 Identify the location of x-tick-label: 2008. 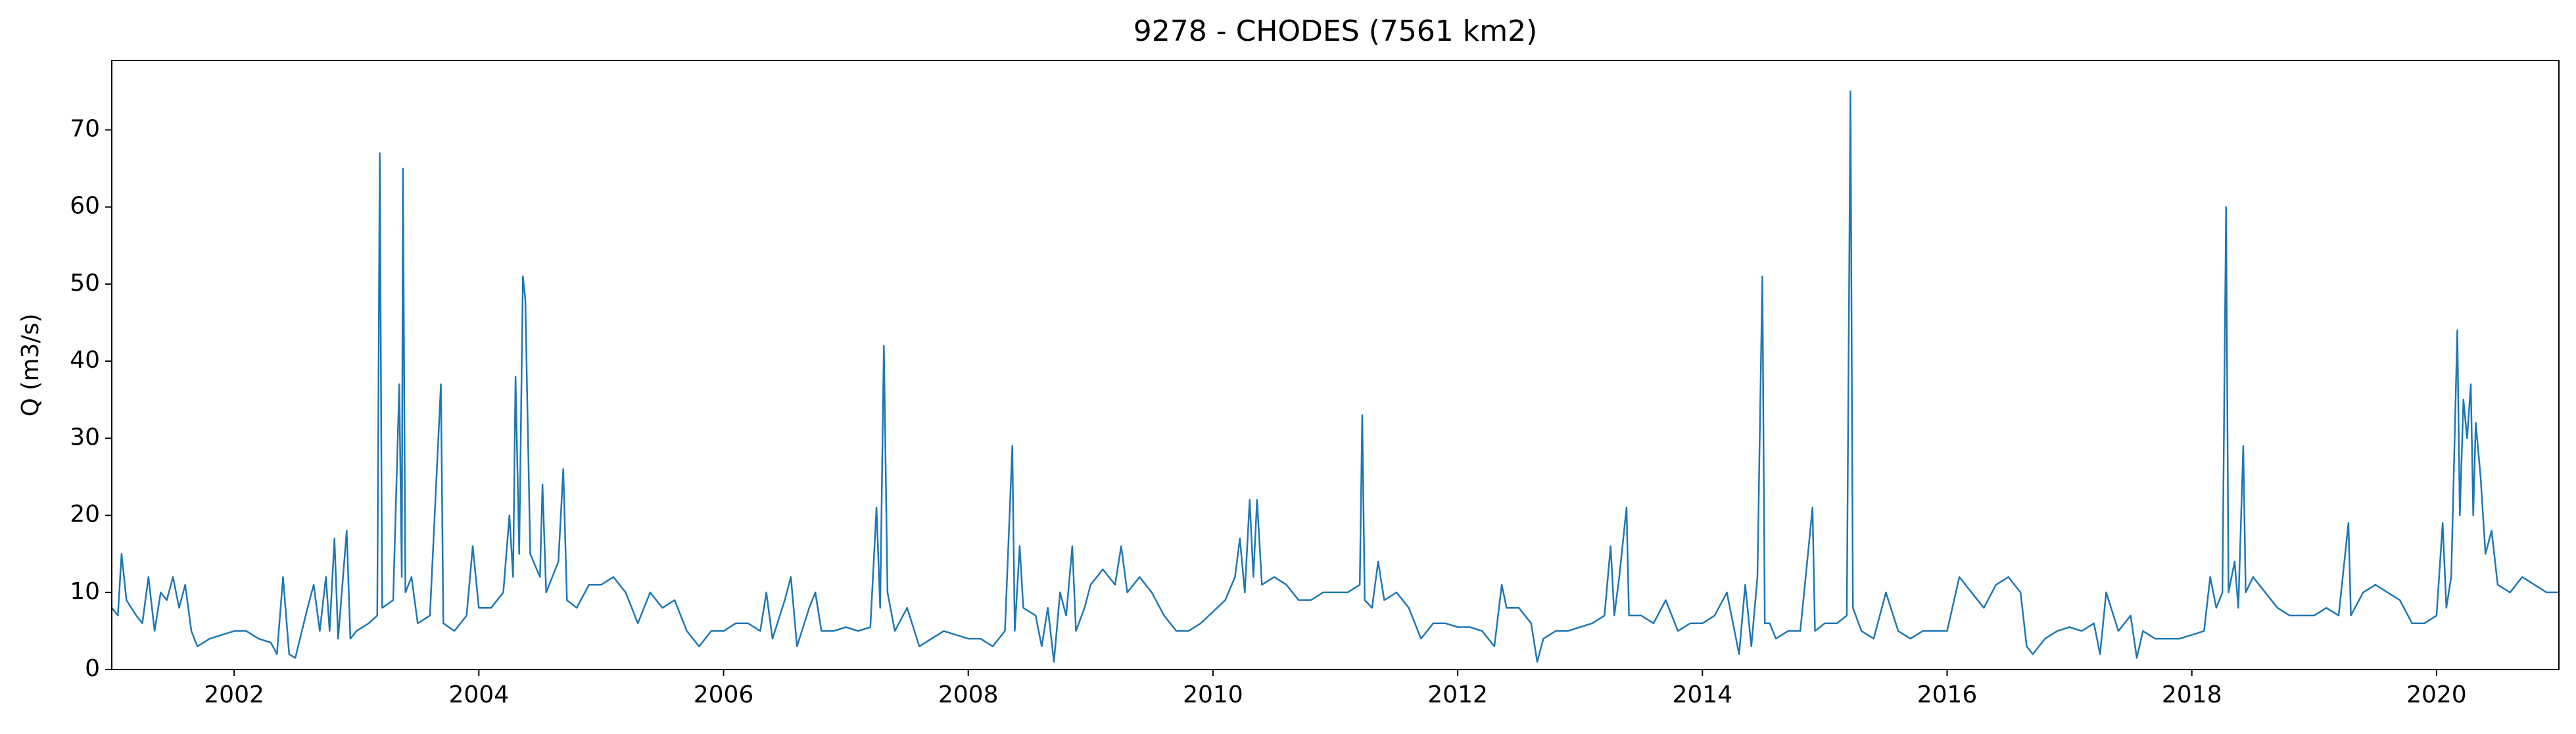
(969, 694).